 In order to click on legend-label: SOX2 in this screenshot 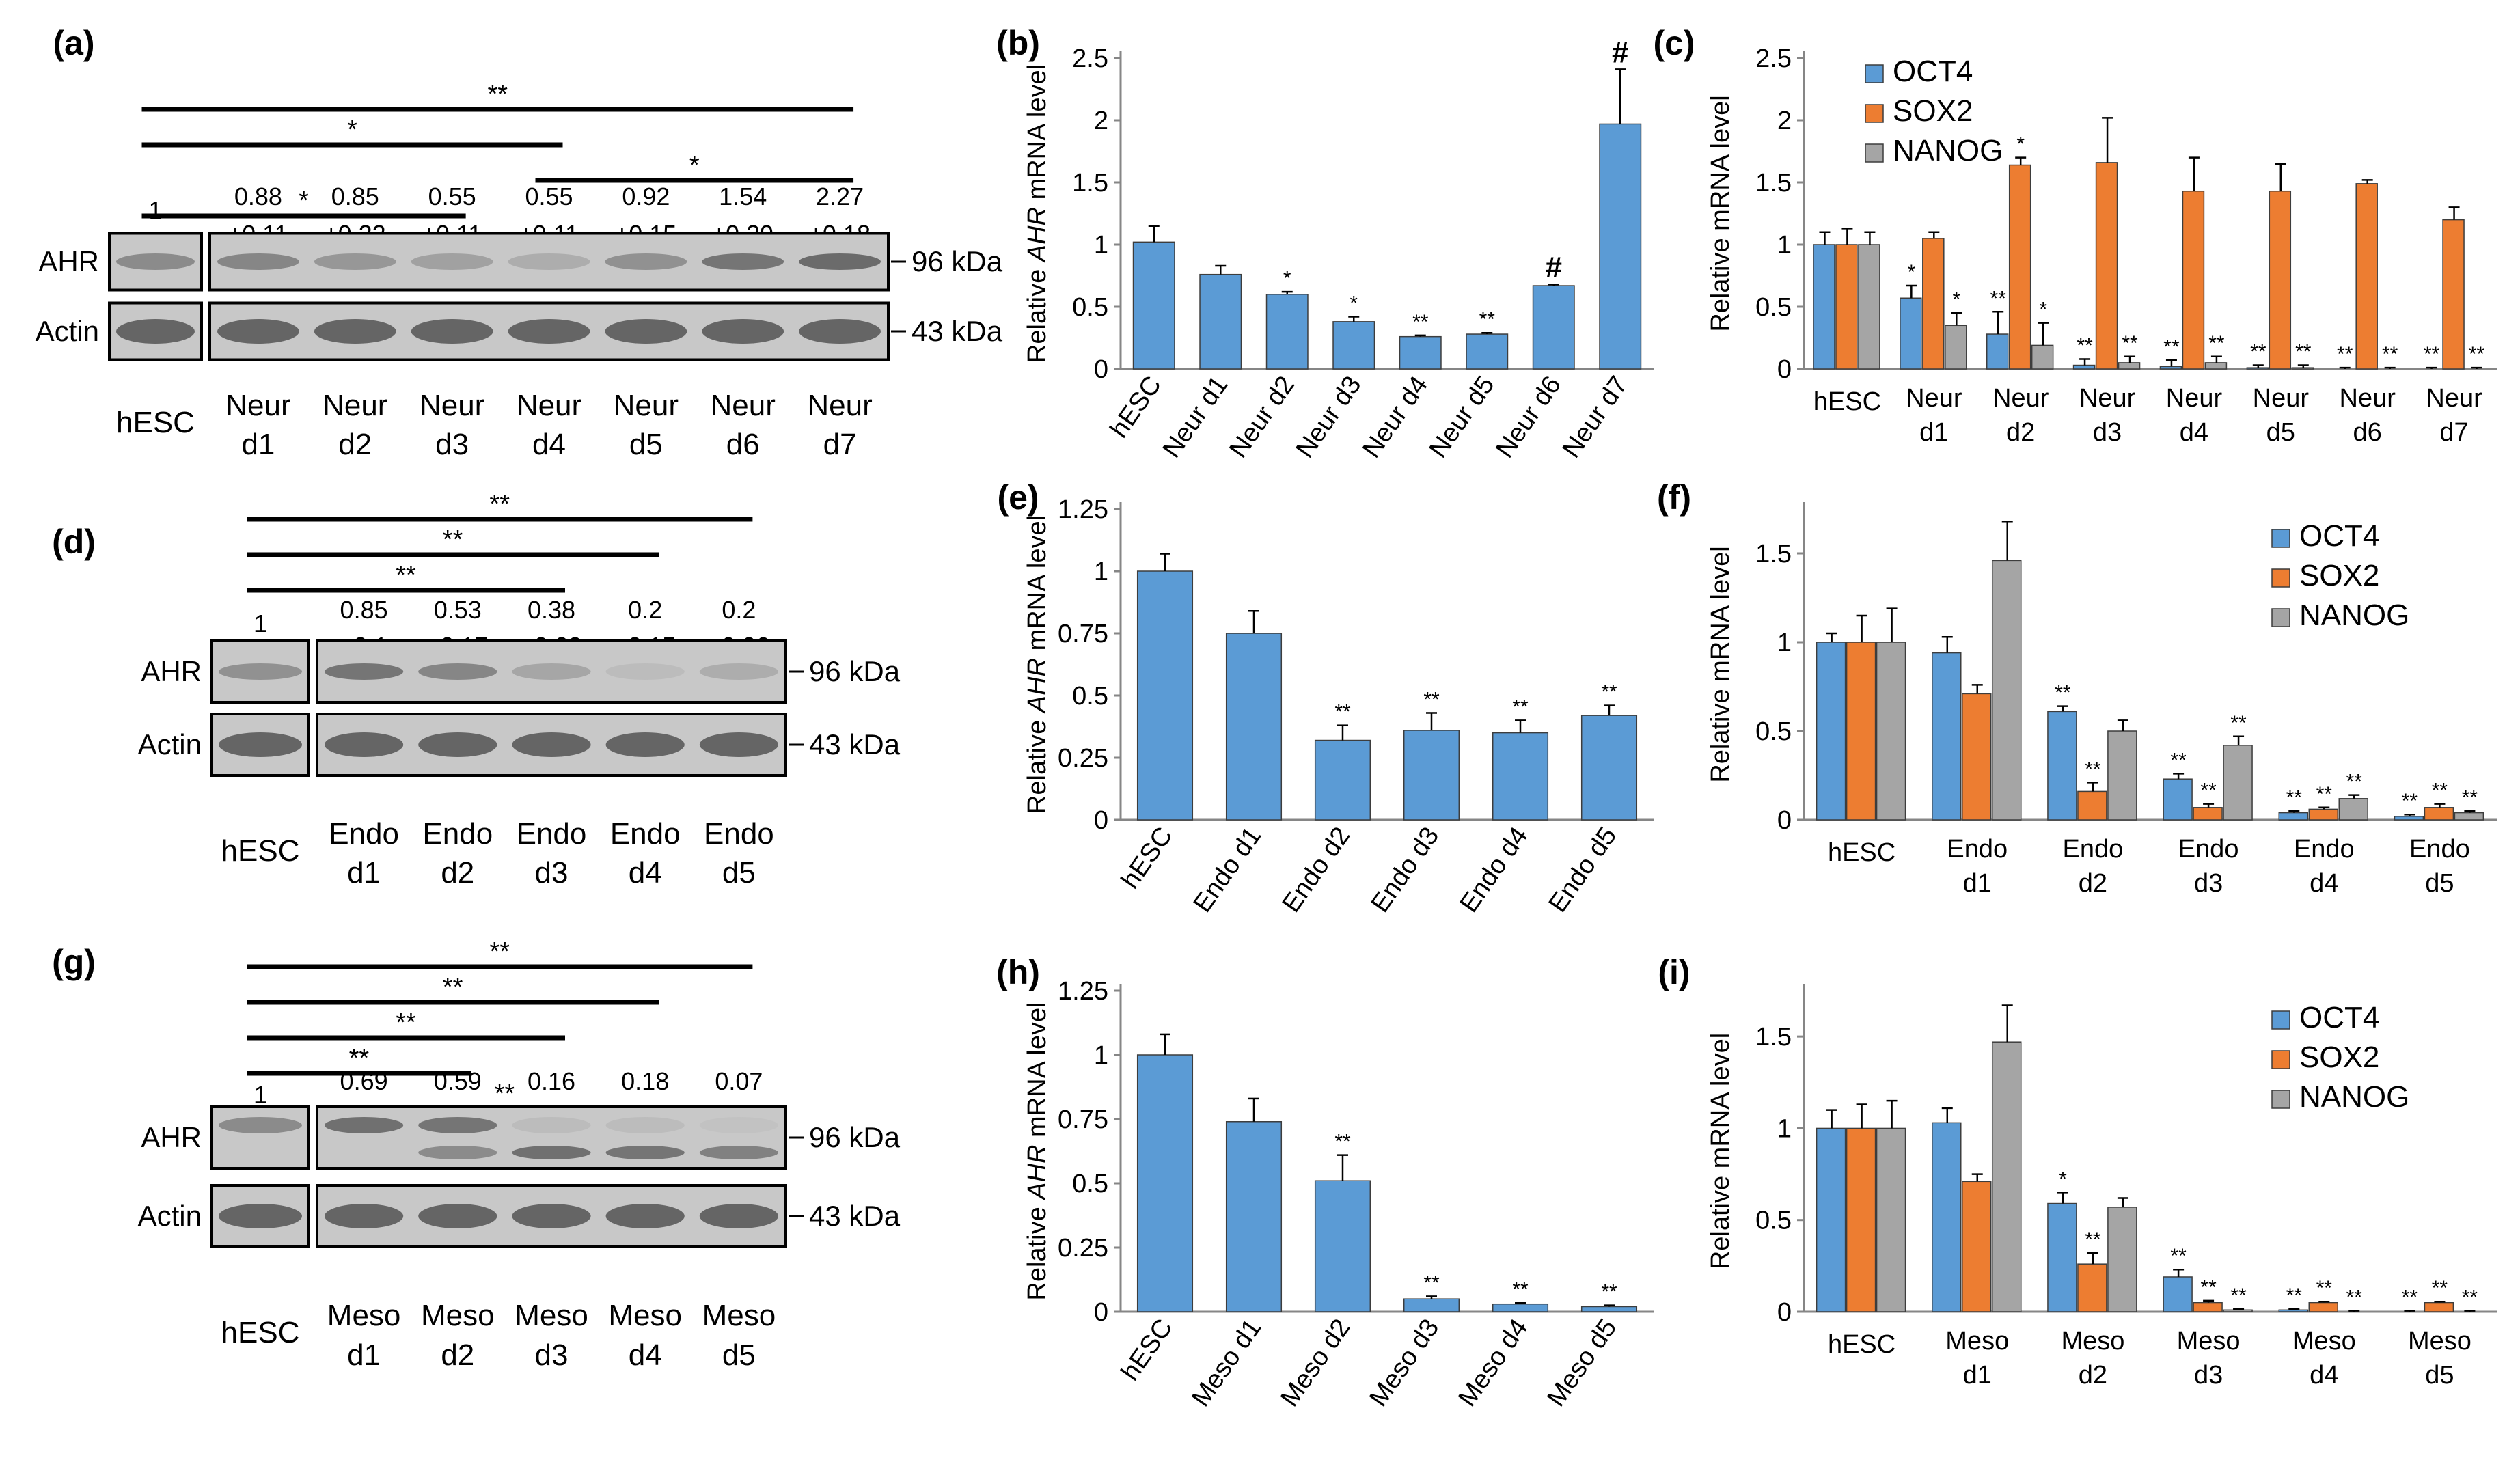, I will do `click(2339, 575)`.